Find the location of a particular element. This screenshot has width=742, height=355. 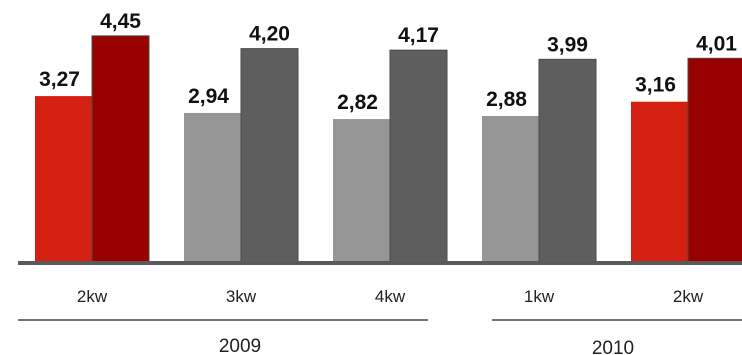

value-label-first-2: 2,82 is located at coordinates (357, 102).